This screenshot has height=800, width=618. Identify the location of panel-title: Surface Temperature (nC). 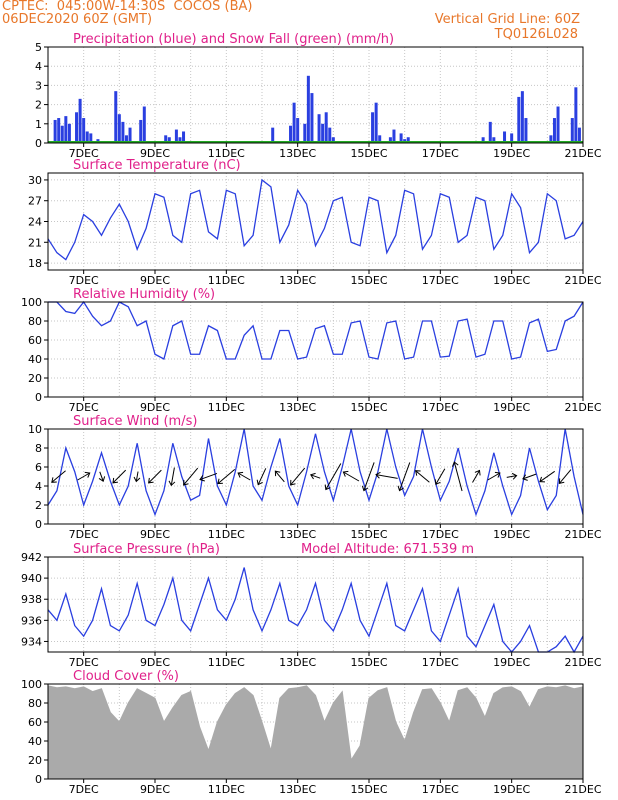
(157, 165).